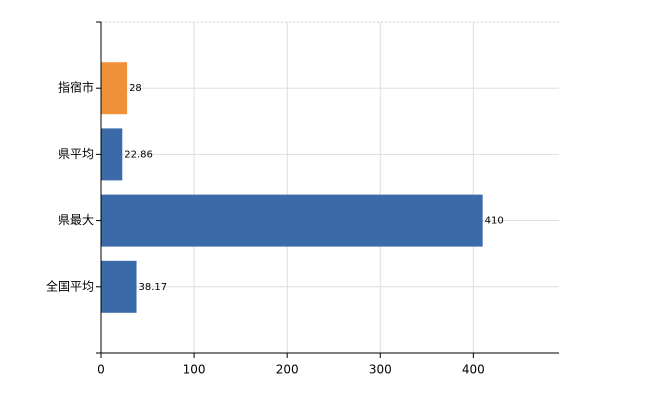 The height and width of the screenshot is (400, 650). Describe the element at coordinates (76, 154) in the screenshot. I see `y-tick-label: 県平均` at that location.